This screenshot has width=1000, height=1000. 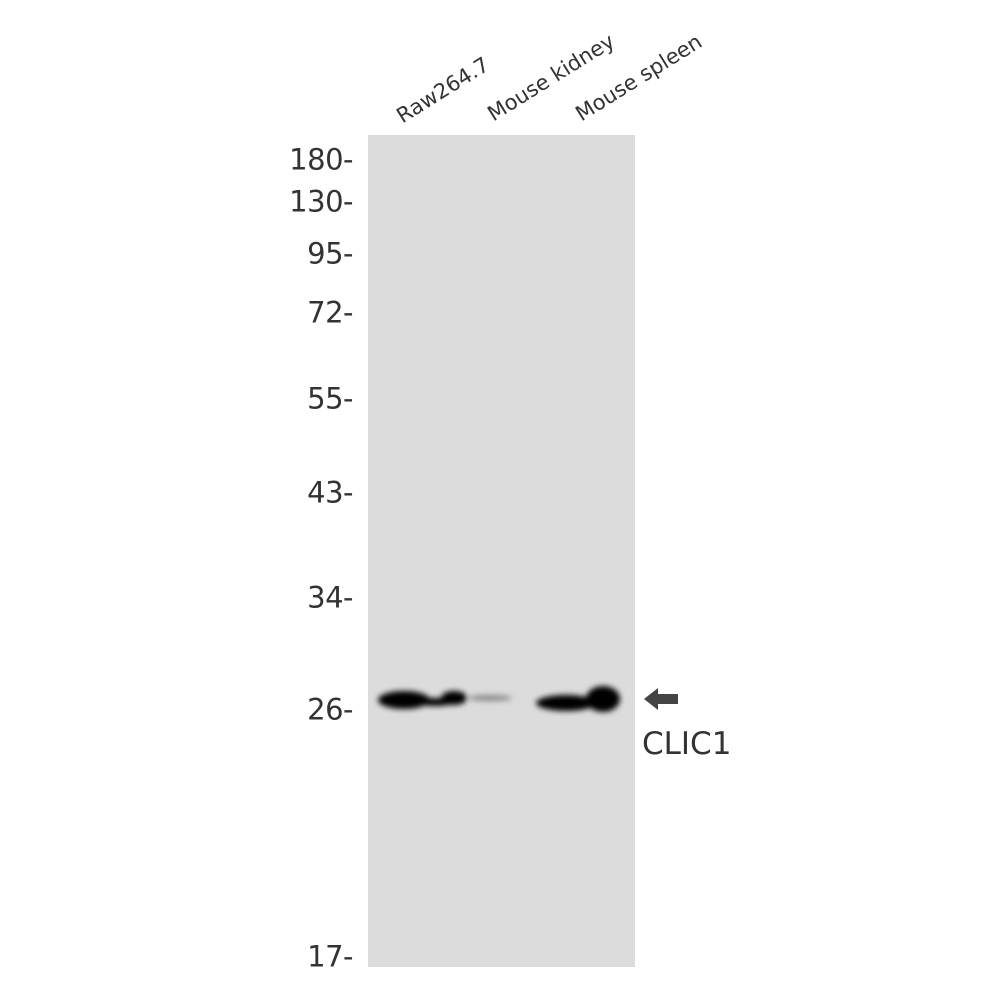 What do you see at coordinates (330, 597) in the screenshot?
I see `marker-34: 34-` at bounding box center [330, 597].